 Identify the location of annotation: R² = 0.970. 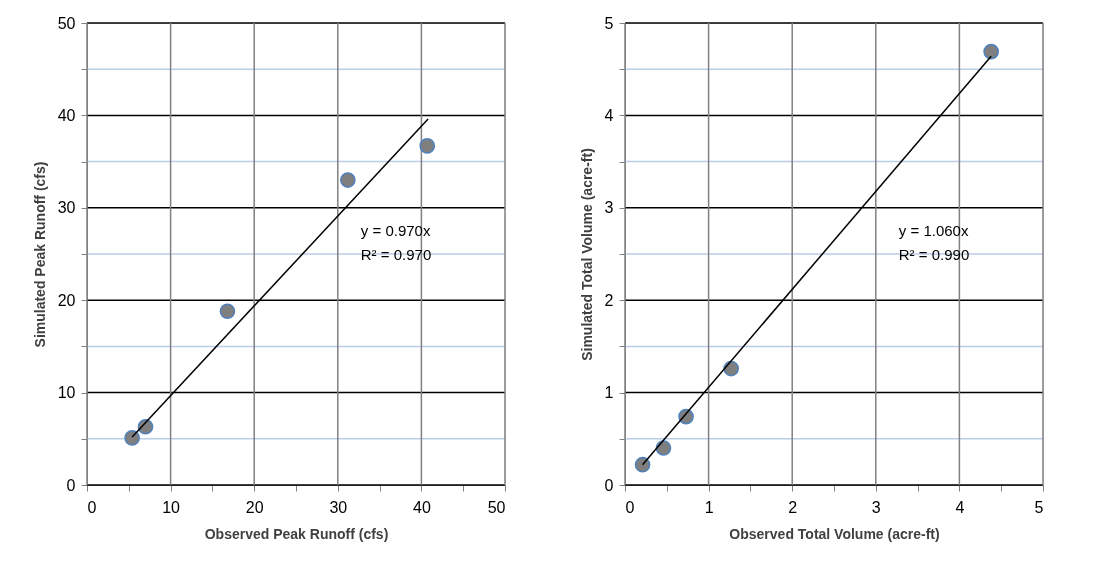
(396, 254).